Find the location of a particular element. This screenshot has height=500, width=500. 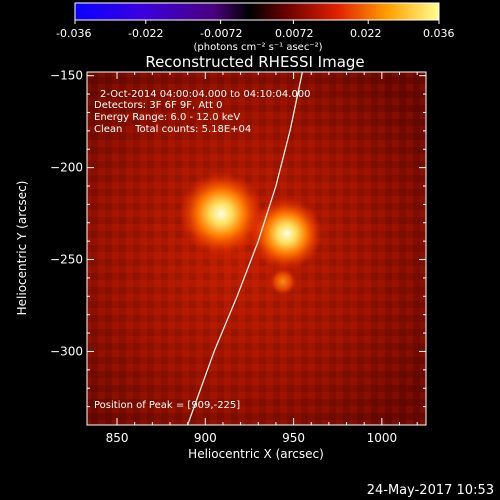

colorbar-tick-label-4: 0.022 is located at coordinates (366, 33).